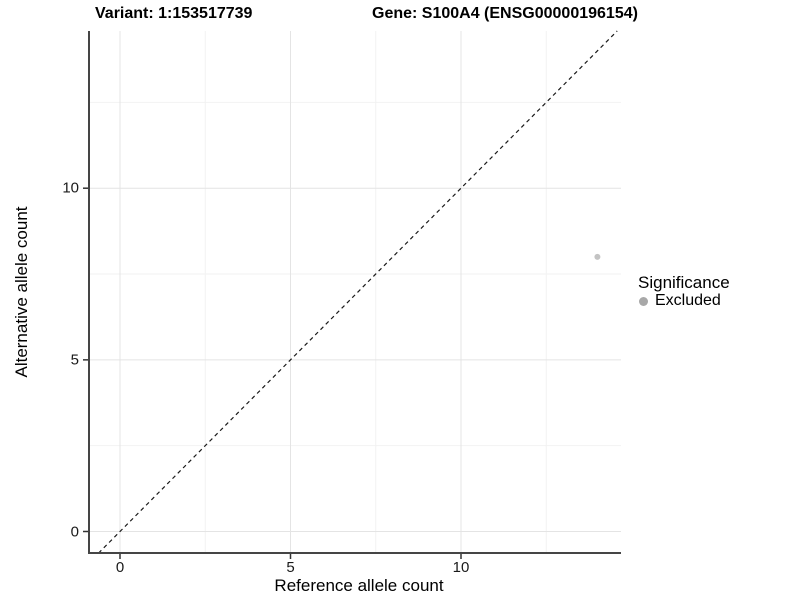 The image size is (800, 600). Describe the element at coordinates (688, 300) in the screenshot. I see `legend-item-label: Excluded` at that location.